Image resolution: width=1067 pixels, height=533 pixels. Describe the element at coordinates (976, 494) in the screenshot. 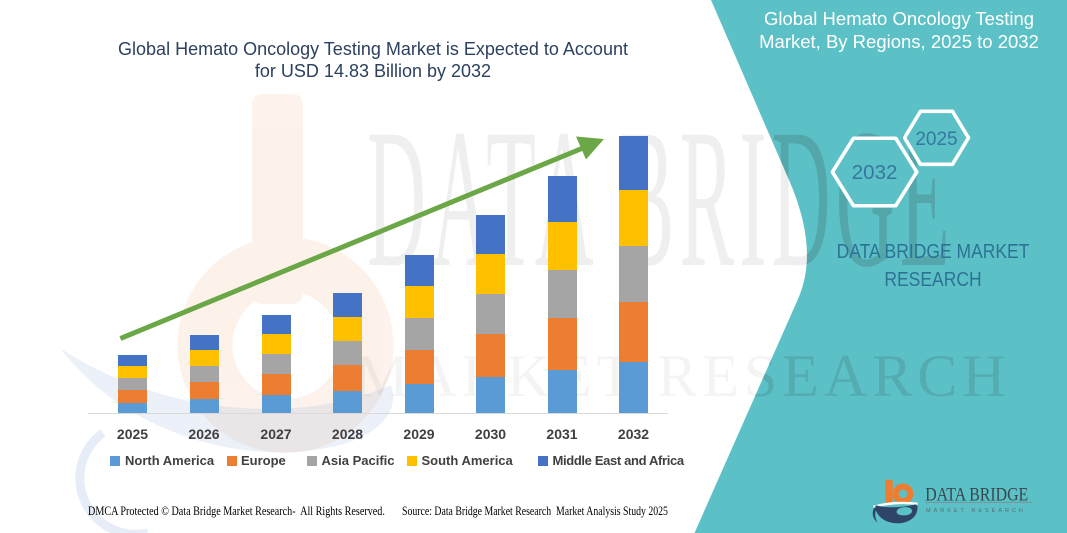

I see `svg-text: DATA BRIDGE` at that location.